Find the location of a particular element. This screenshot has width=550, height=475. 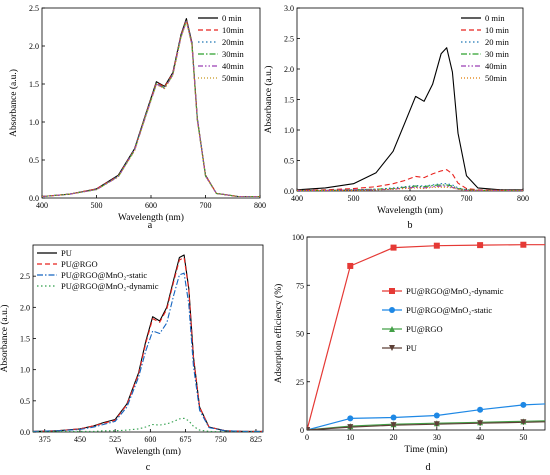

y-tick-label: 0 is located at coordinates (302, 430).